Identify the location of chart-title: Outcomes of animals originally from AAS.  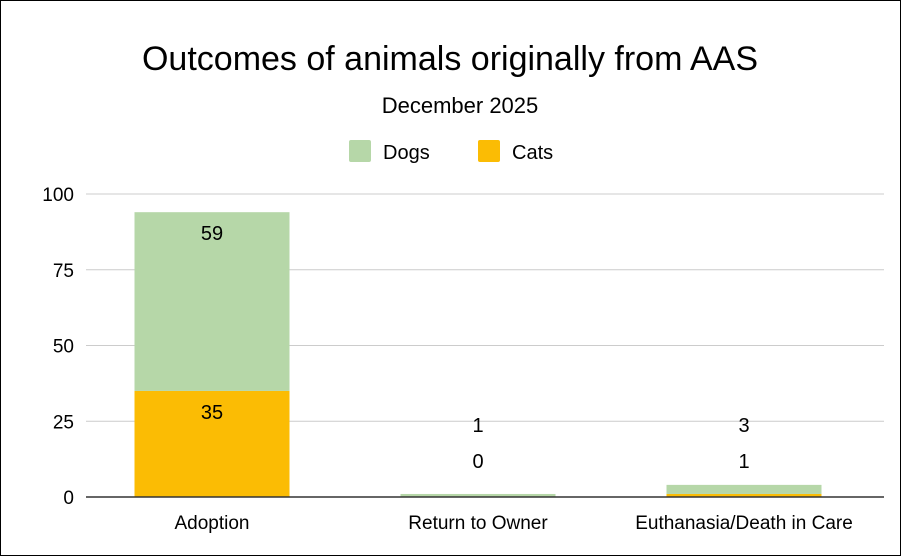
(450, 59).